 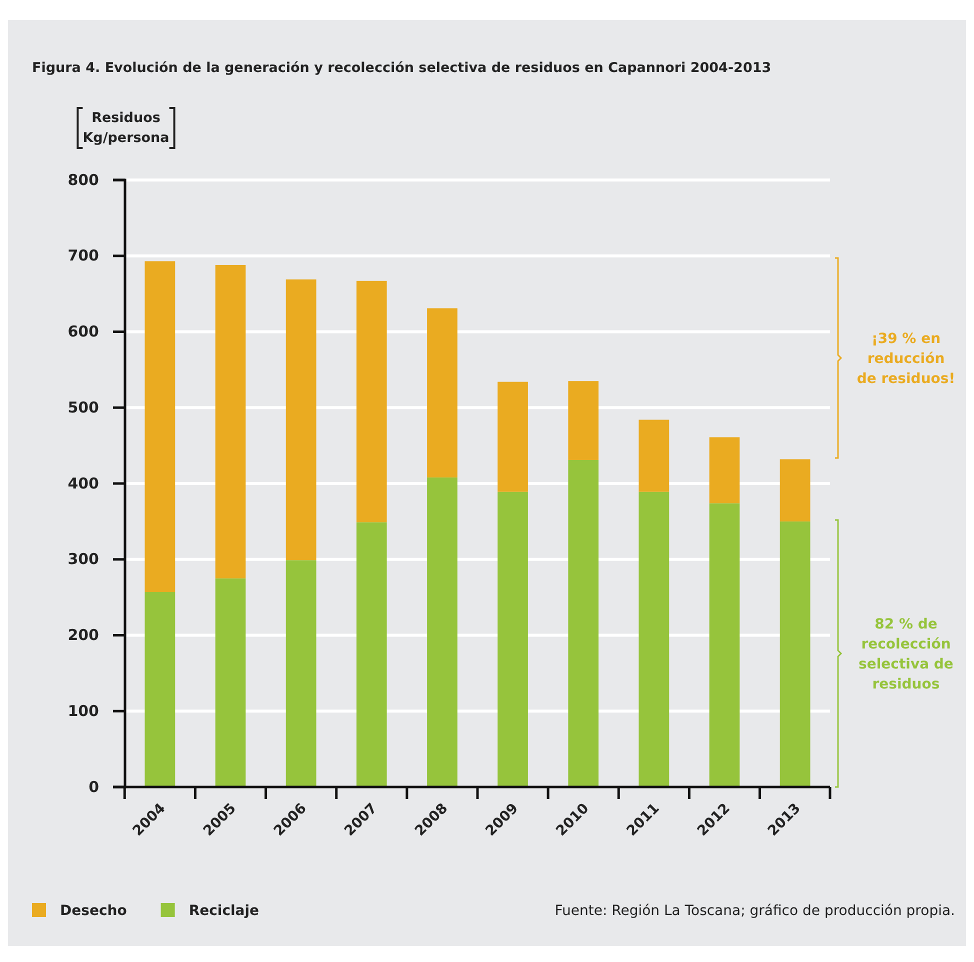 What do you see at coordinates (94, 911) in the screenshot?
I see `legend-label: Desecho` at bounding box center [94, 911].